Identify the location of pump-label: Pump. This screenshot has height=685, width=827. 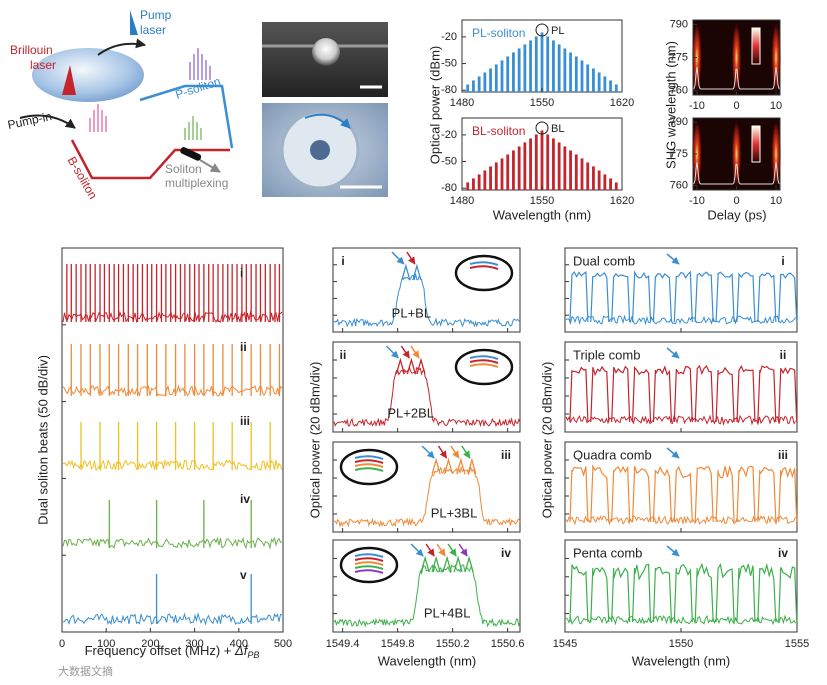
(156, 15).